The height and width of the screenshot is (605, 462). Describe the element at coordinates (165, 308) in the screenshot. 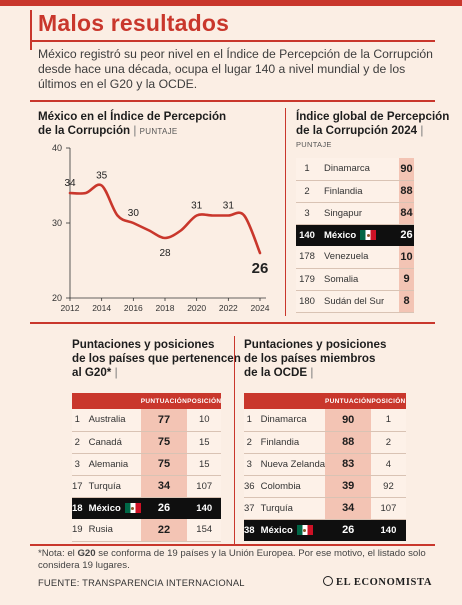

I see `x-tick-label: 2018` at that location.